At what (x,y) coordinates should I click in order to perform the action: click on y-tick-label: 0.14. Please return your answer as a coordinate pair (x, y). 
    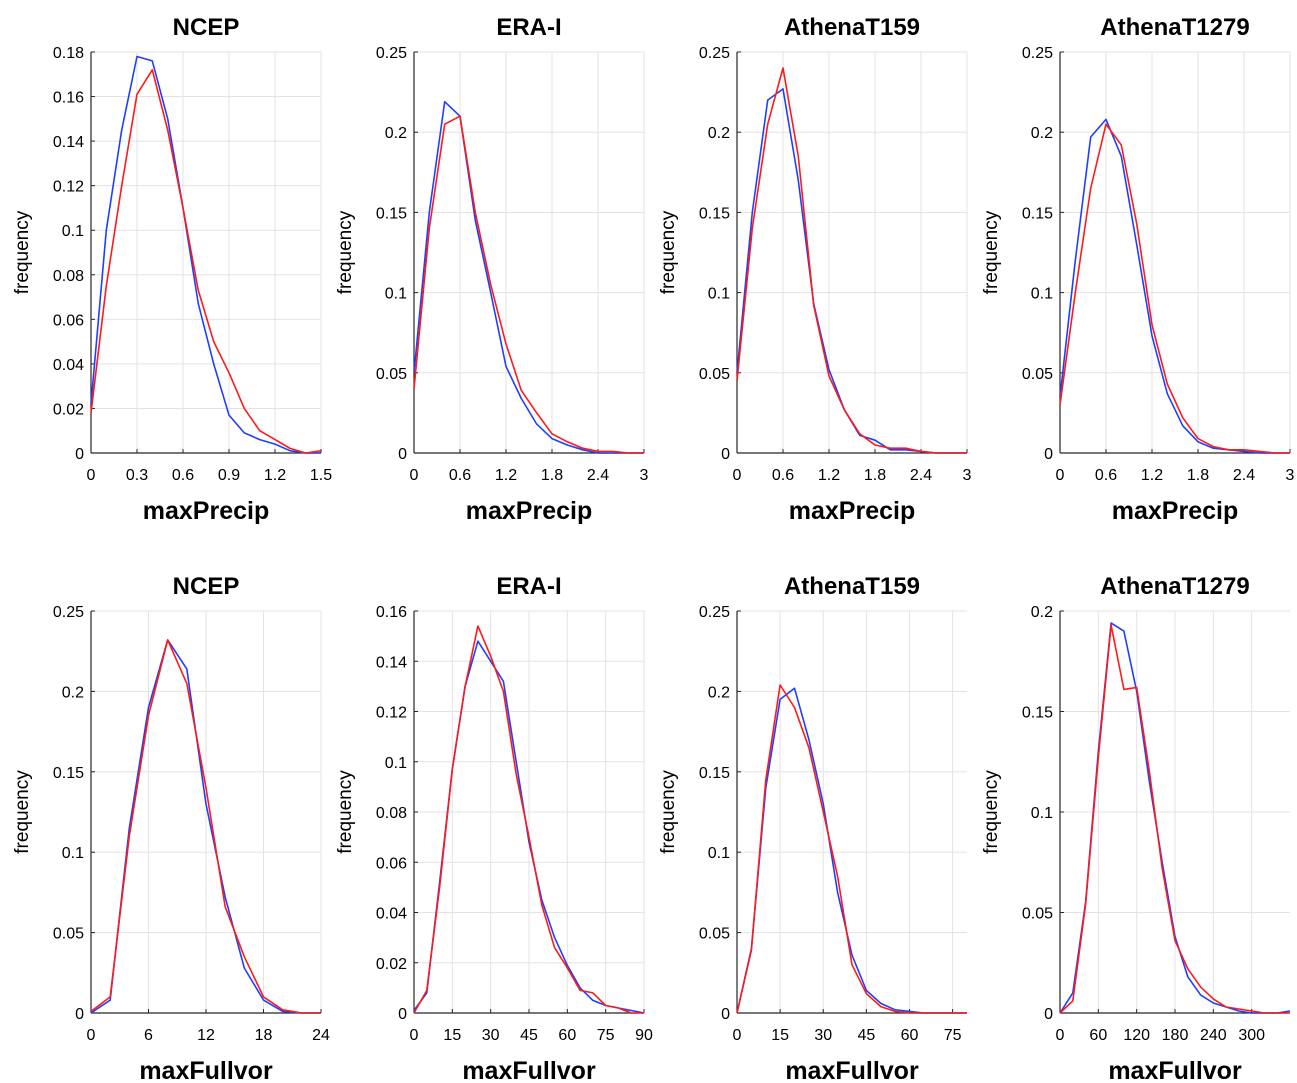
    Looking at the image, I should click on (68, 142).